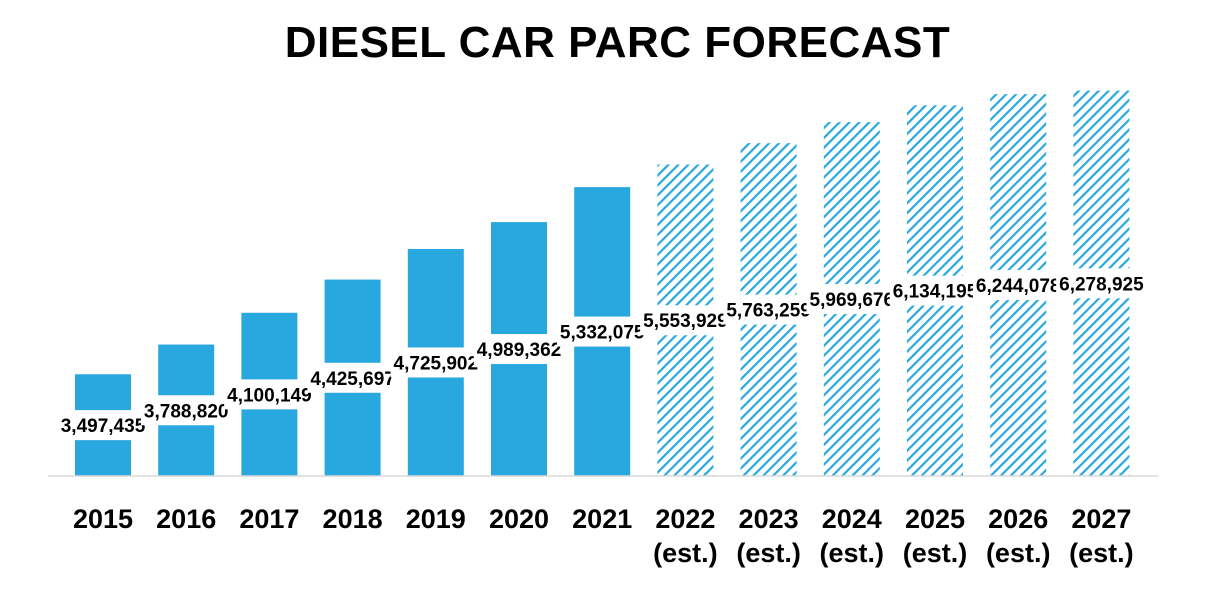 The image size is (1205, 602). I want to click on x-tick-label-2017: 2017, so click(269, 519).